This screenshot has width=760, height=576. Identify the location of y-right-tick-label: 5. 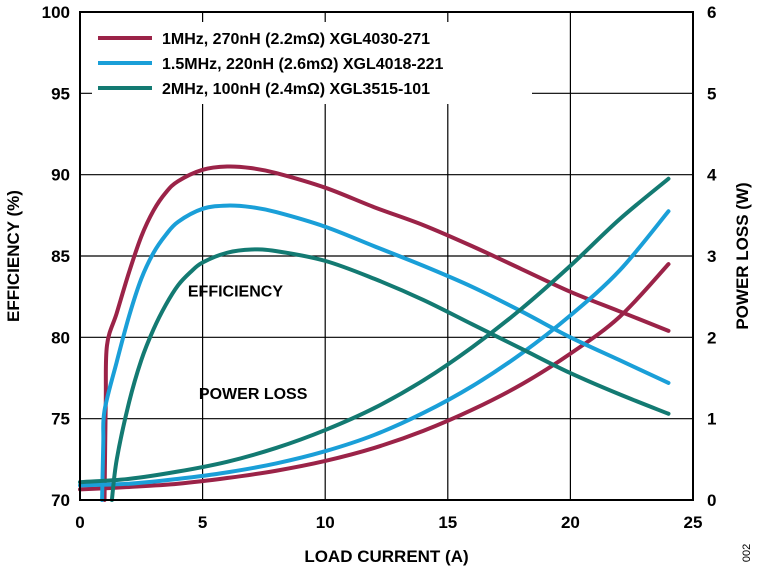
(711, 93).